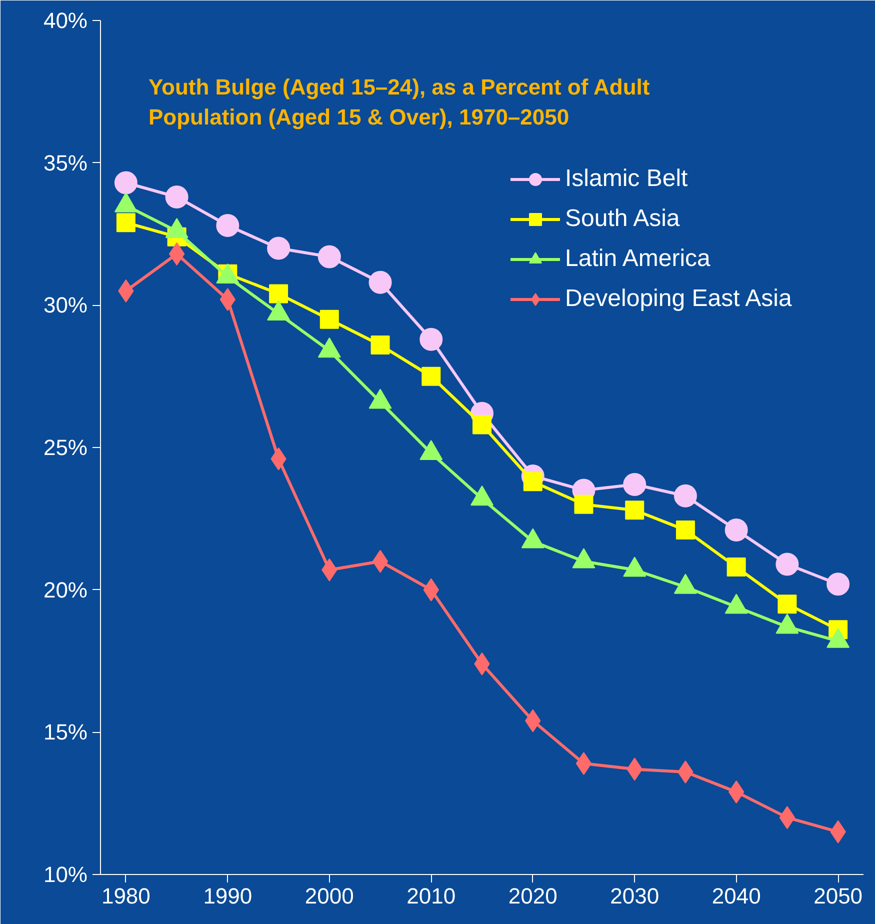 The width and height of the screenshot is (875, 924). I want to click on x-tick-label: 2010, so click(431, 896).